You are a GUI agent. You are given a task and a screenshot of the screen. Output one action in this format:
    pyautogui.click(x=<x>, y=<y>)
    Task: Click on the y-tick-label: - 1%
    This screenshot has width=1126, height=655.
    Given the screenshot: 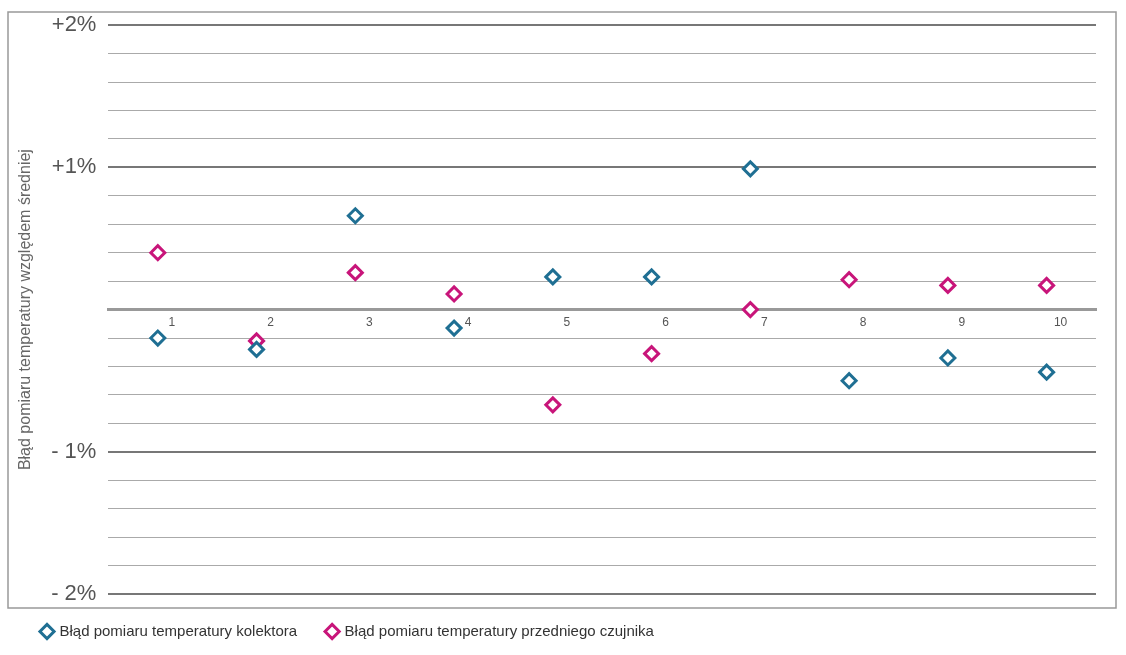 What is the action you would take?
    pyautogui.click(x=74, y=450)
    